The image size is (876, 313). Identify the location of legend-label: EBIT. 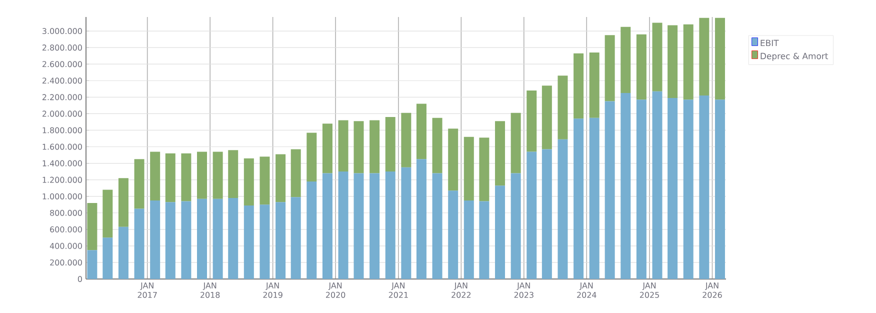
(769, 43).